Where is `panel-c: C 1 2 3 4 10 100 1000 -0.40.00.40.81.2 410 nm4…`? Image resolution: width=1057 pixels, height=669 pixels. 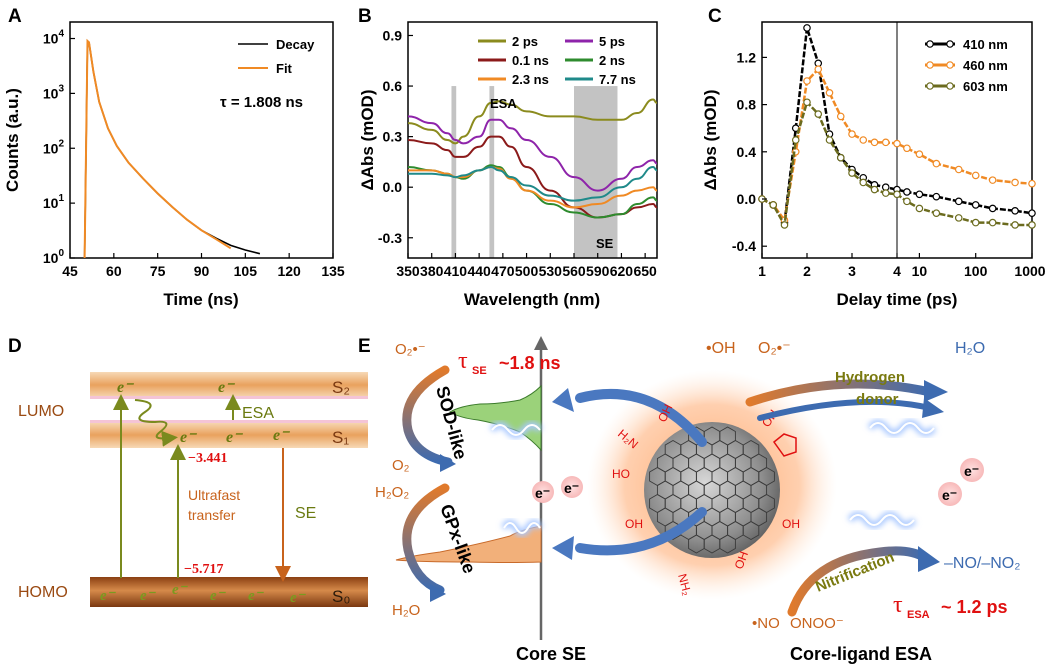 panel-c: C 1 2 3 4 10 100 1000 -0.40.00.40.81.2 410 nm4… is located at coordinates (873, 157).